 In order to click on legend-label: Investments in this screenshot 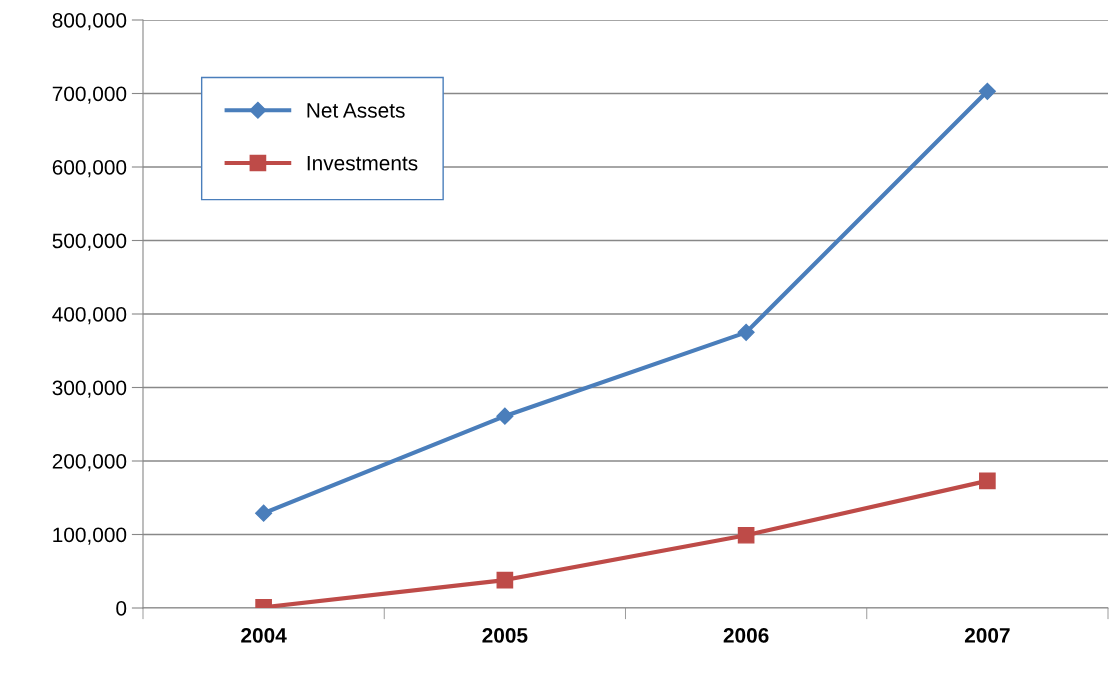, I will do `click(362, 163)`.